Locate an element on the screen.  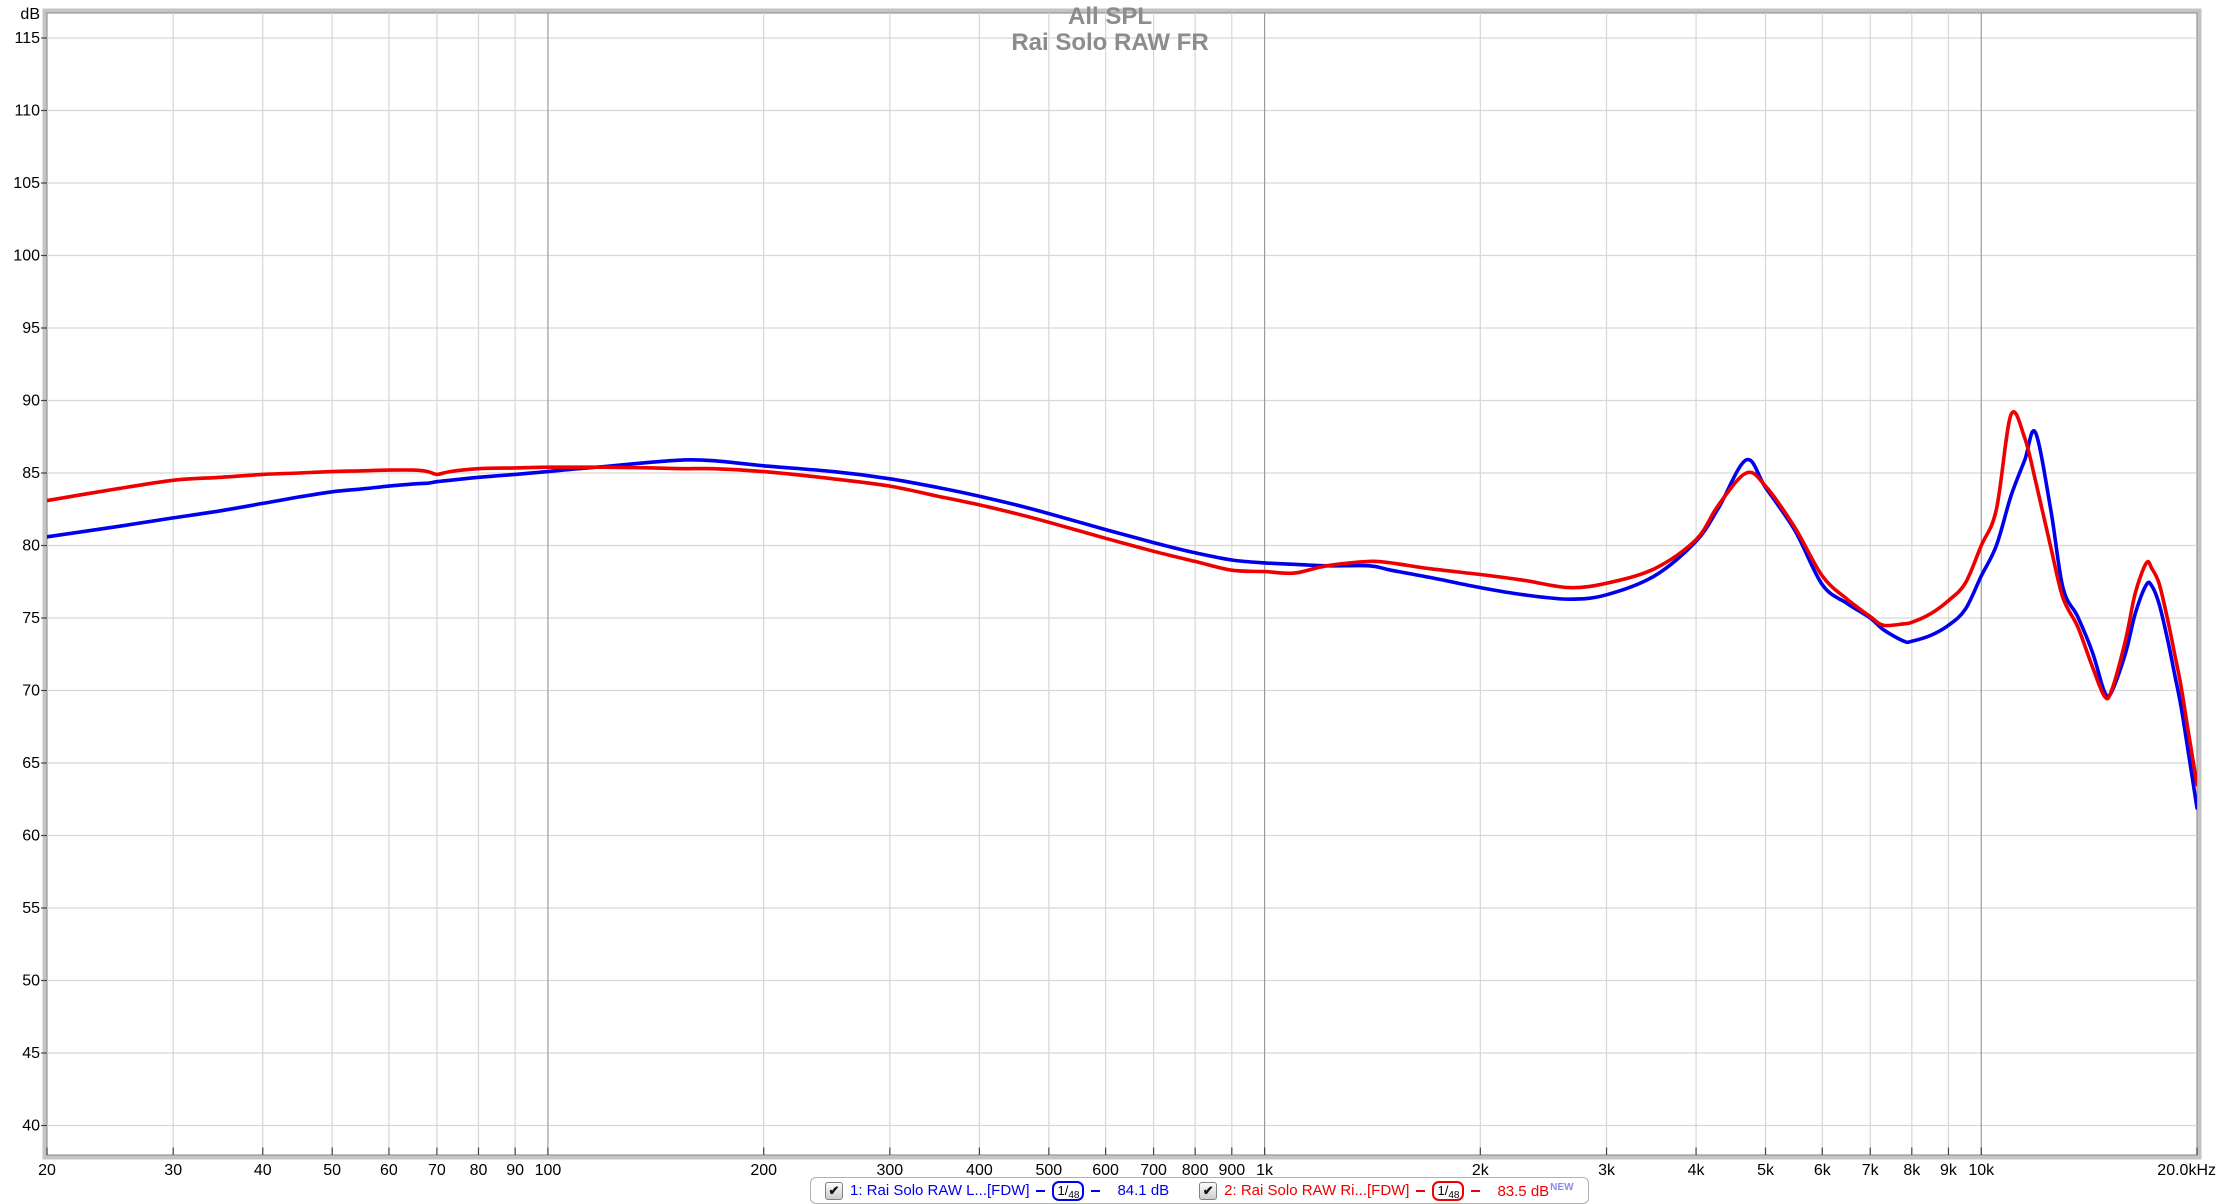
chart-title: All SPL is located at coordinates (1109, 16).